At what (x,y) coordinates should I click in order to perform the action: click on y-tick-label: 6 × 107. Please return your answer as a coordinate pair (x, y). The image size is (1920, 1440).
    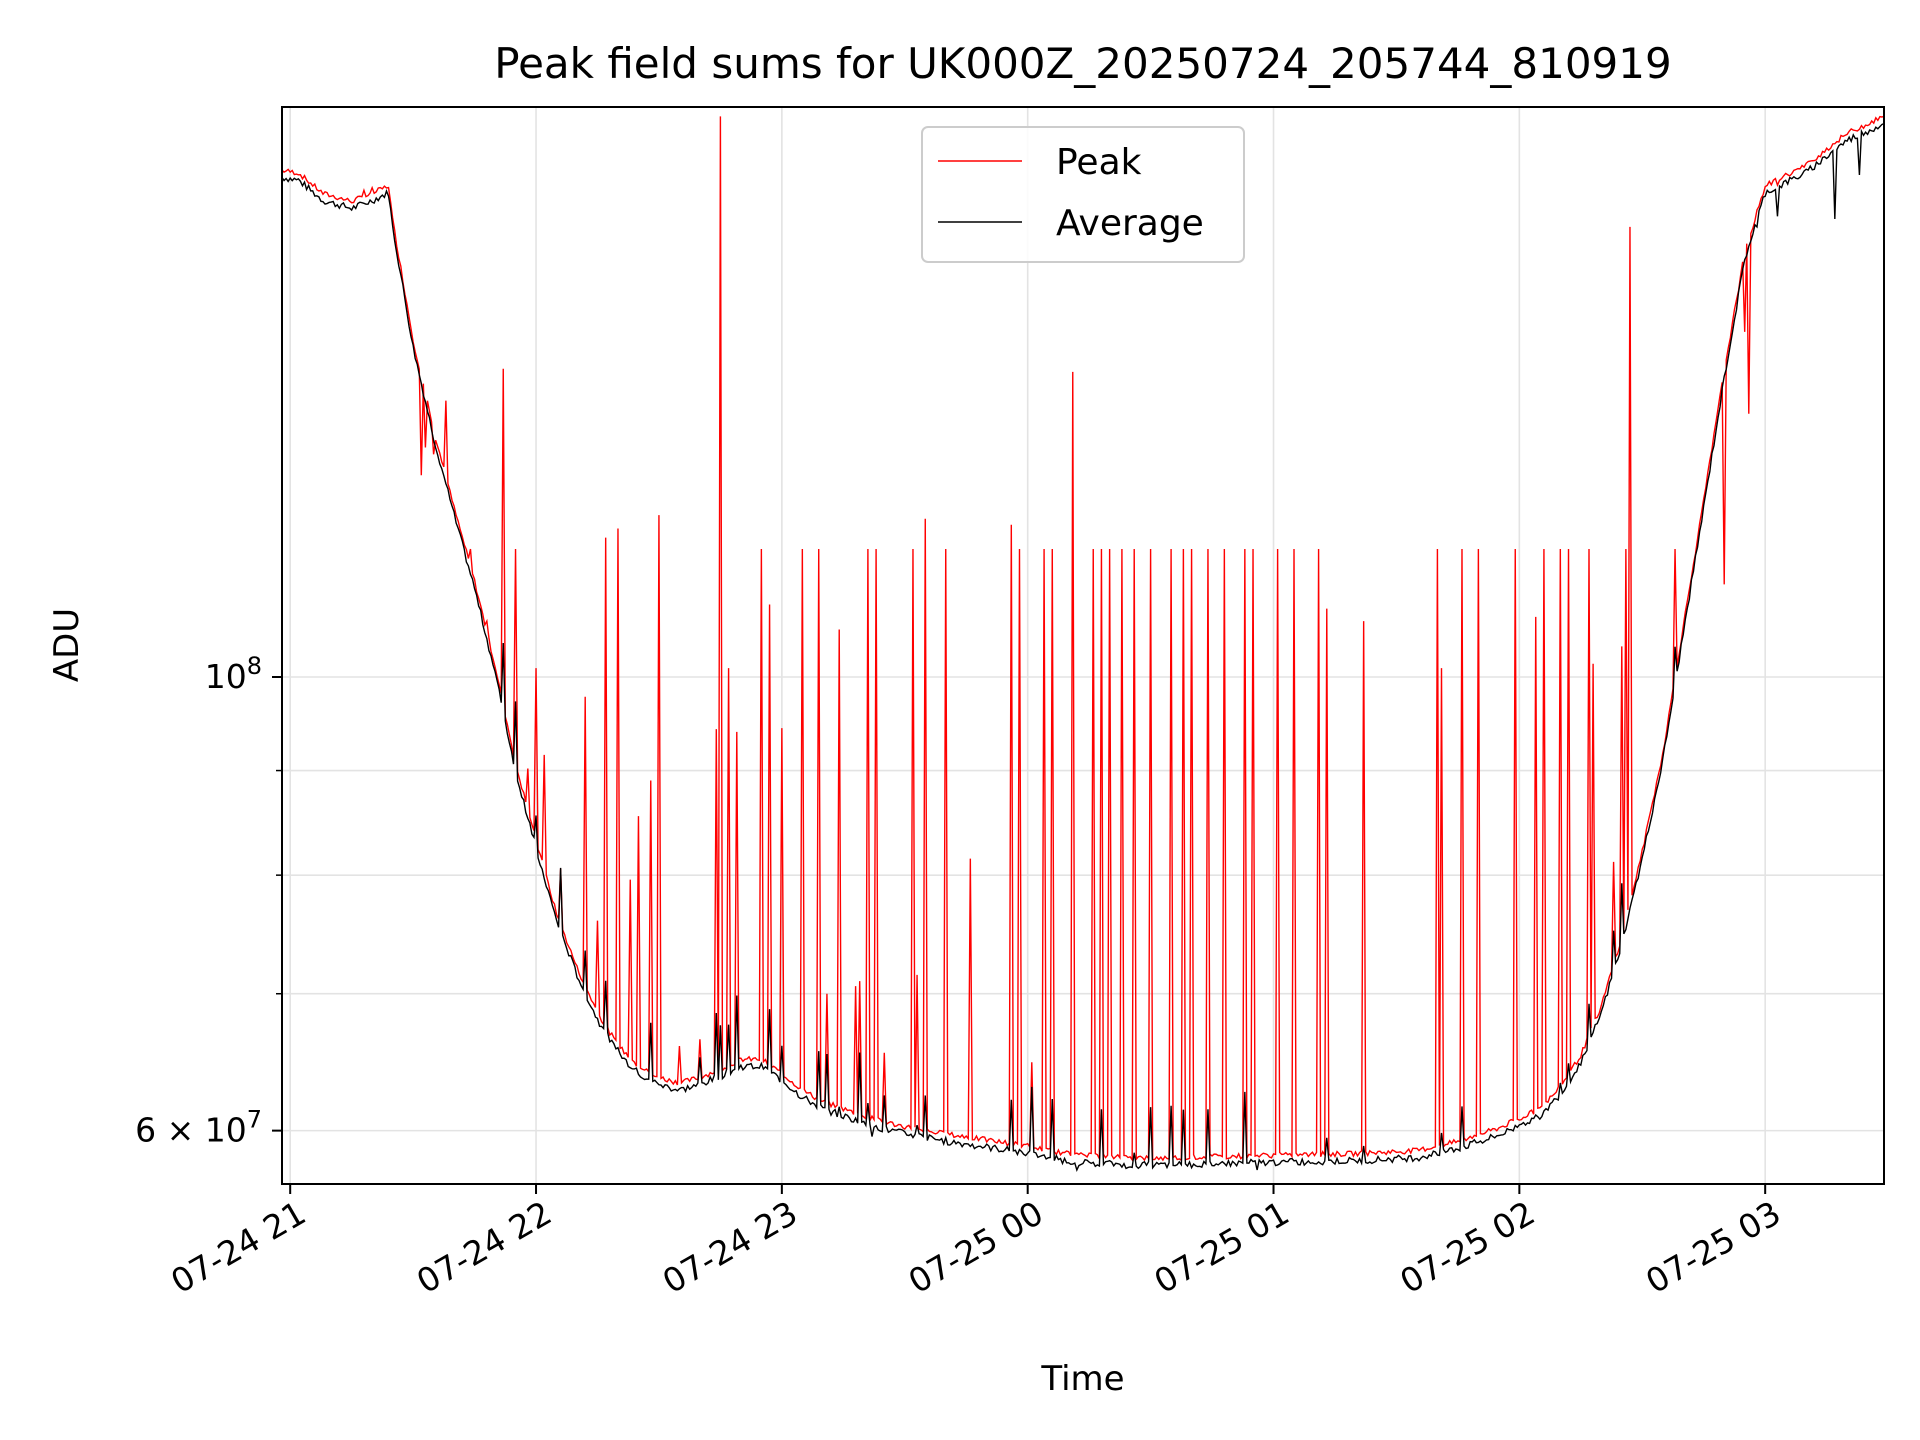
    Looking at the image, I should click on (198, 1128).